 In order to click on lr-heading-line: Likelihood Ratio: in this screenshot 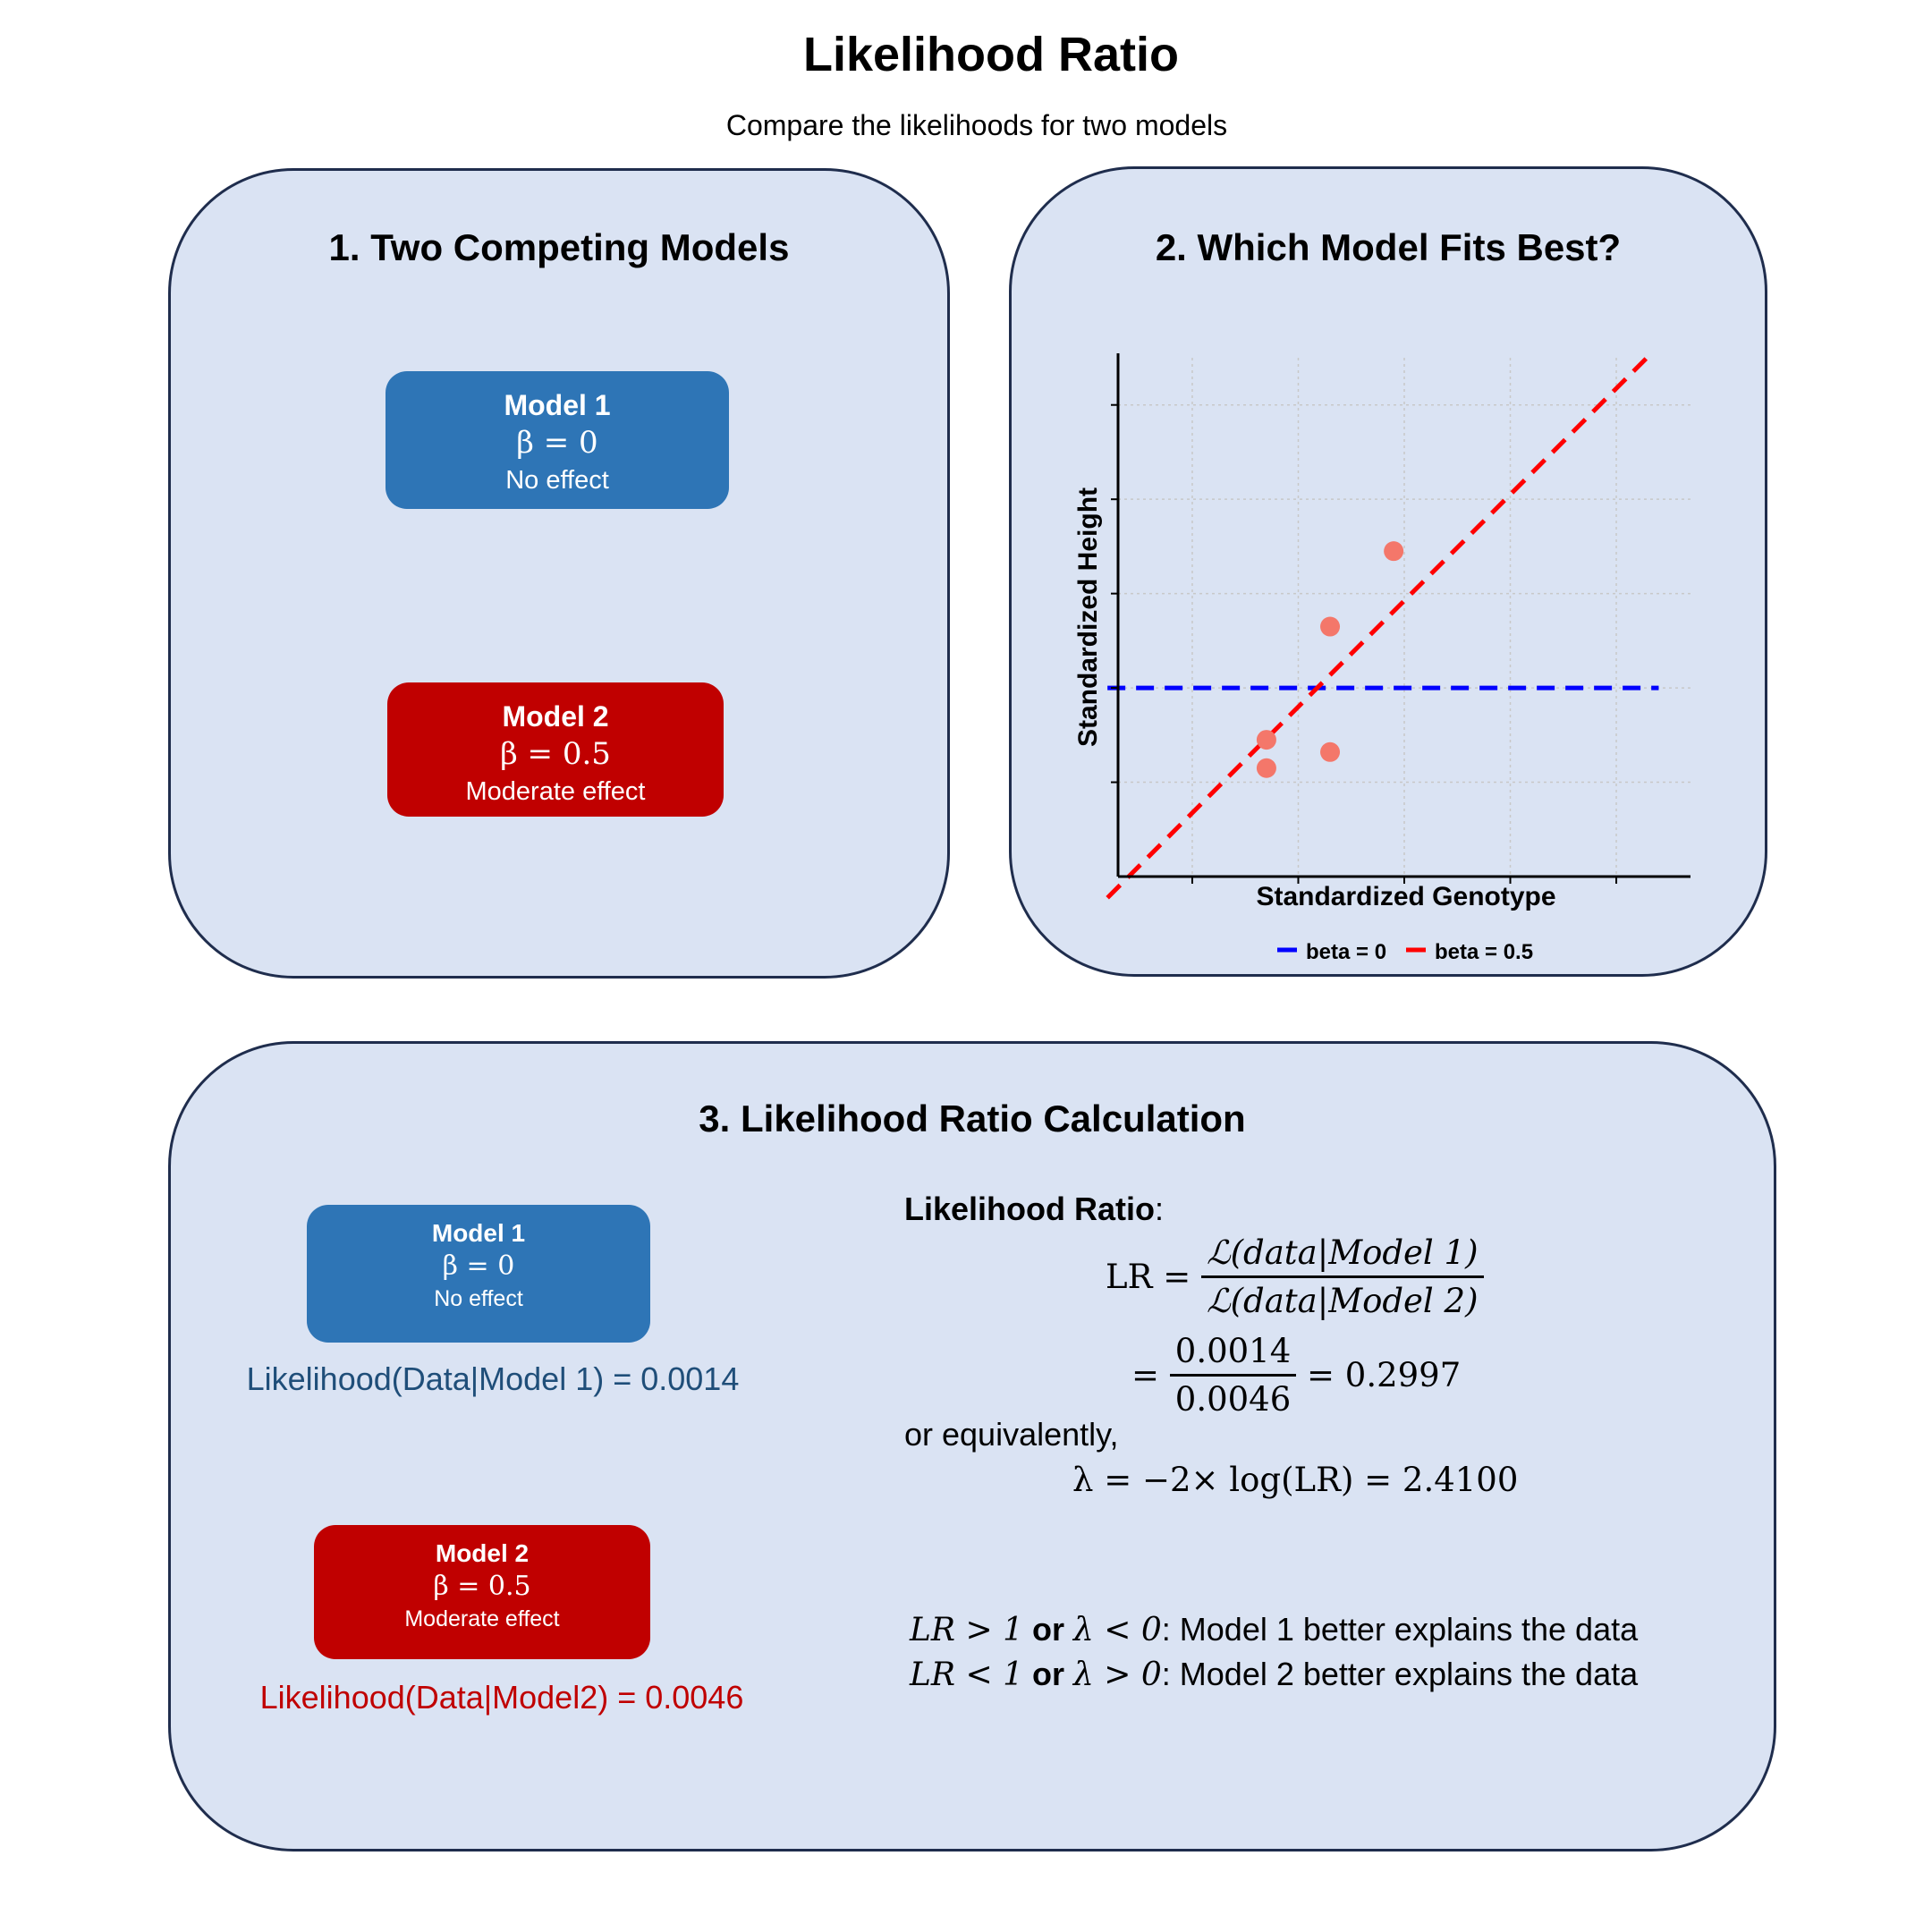, I will do `click(1034, 1209)`.